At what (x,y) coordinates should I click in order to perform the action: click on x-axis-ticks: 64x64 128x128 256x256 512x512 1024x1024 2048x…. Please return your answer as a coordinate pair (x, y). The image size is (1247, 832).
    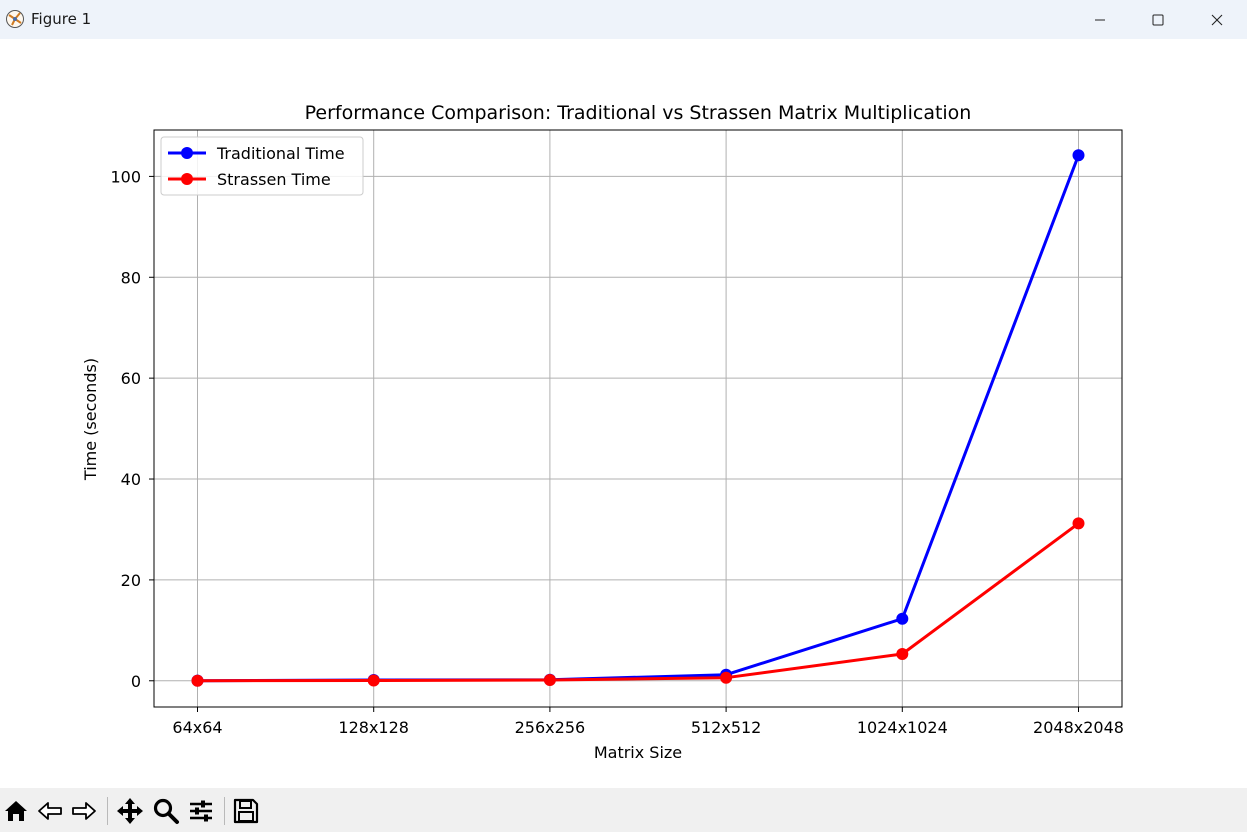
    Looking at the image, I should click on (648, 722).